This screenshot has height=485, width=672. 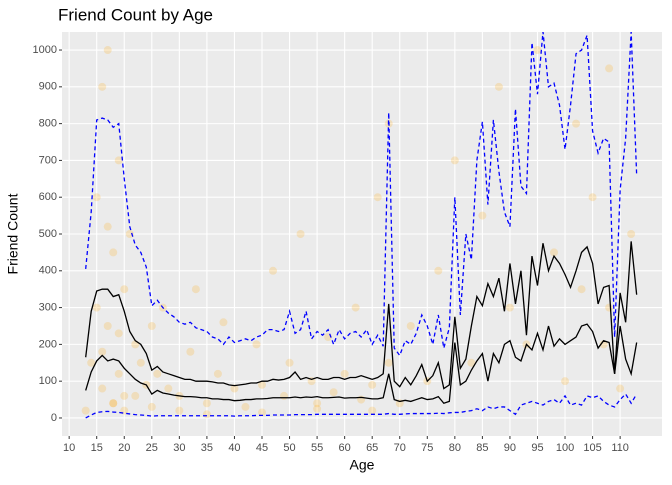 What do you see at coordinates (620, 448) in the screenshot?
I see `x-tick-label: 110` at bounding box center [620, 448].